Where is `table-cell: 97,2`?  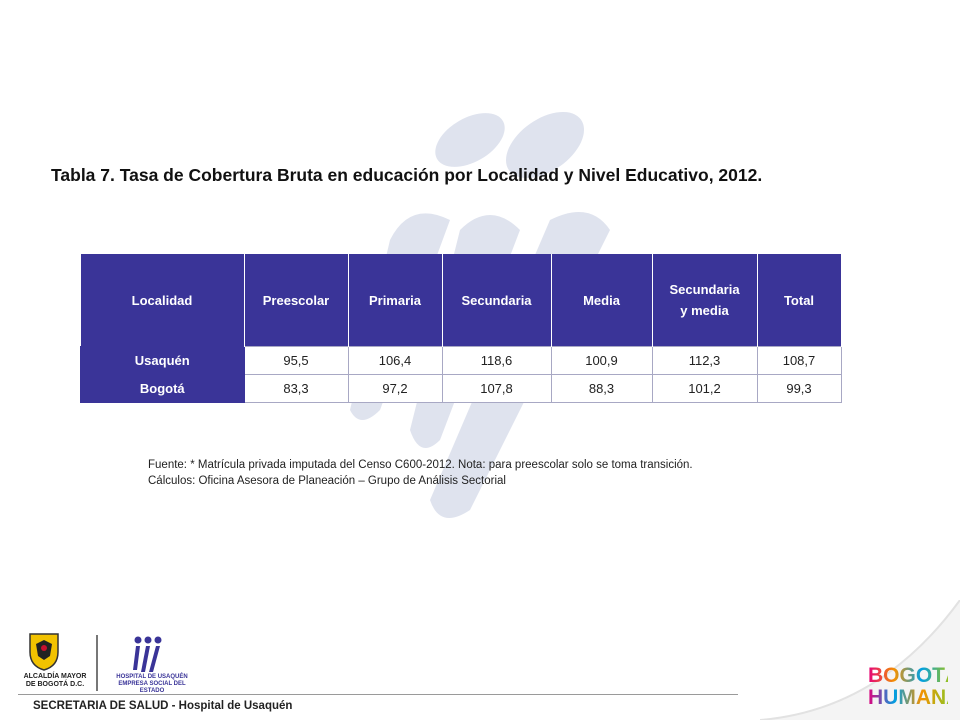 table-cell: 97,2 is located at coordinates (395, 388).